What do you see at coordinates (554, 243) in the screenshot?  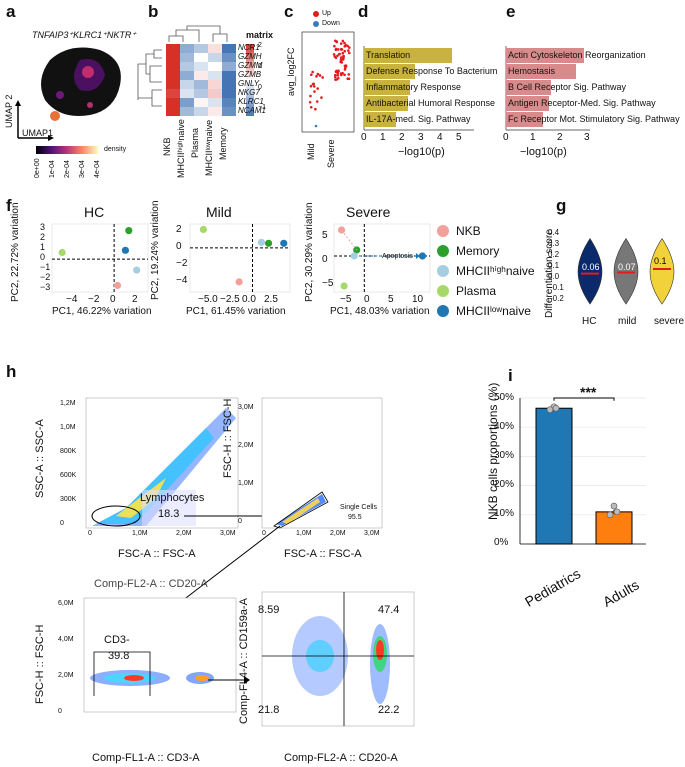 I see `g-ytick: 0.3` at bounding box center [554, 243].